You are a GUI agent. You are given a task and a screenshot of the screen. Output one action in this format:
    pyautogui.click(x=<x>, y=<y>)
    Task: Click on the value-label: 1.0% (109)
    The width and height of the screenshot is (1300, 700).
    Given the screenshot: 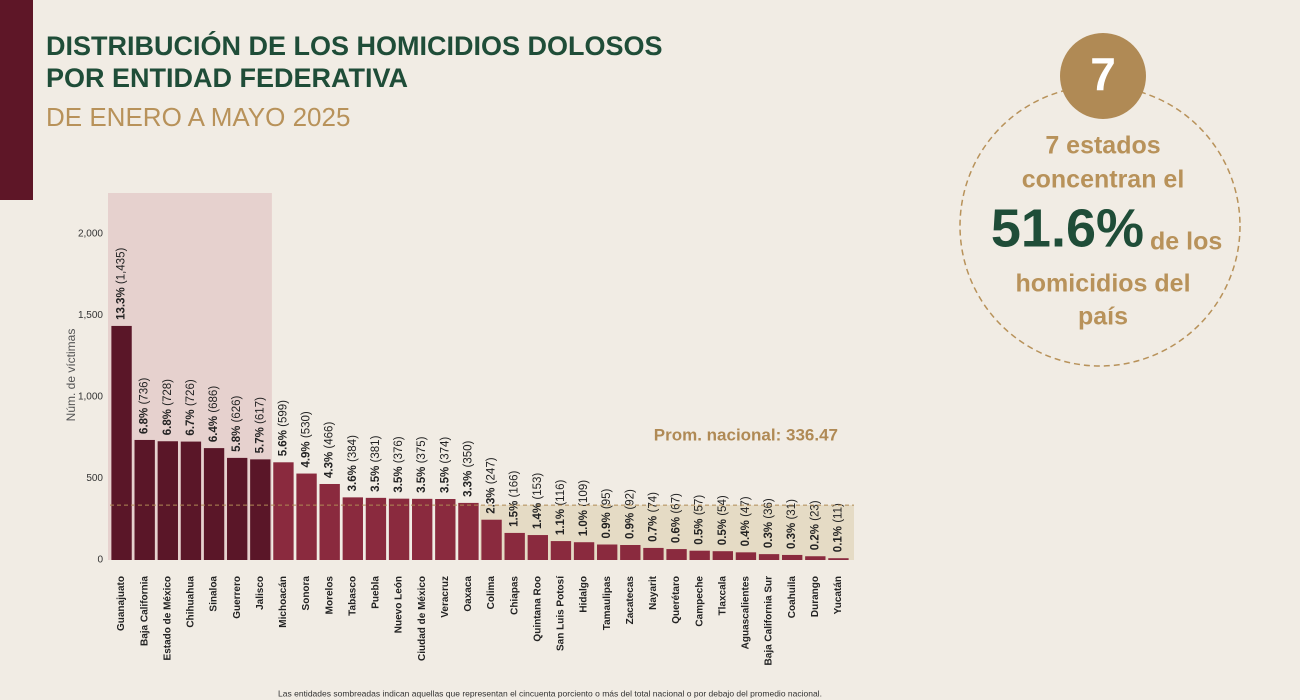 What is the action you would take?
    pyautogui.click(x=584, y=508)
    